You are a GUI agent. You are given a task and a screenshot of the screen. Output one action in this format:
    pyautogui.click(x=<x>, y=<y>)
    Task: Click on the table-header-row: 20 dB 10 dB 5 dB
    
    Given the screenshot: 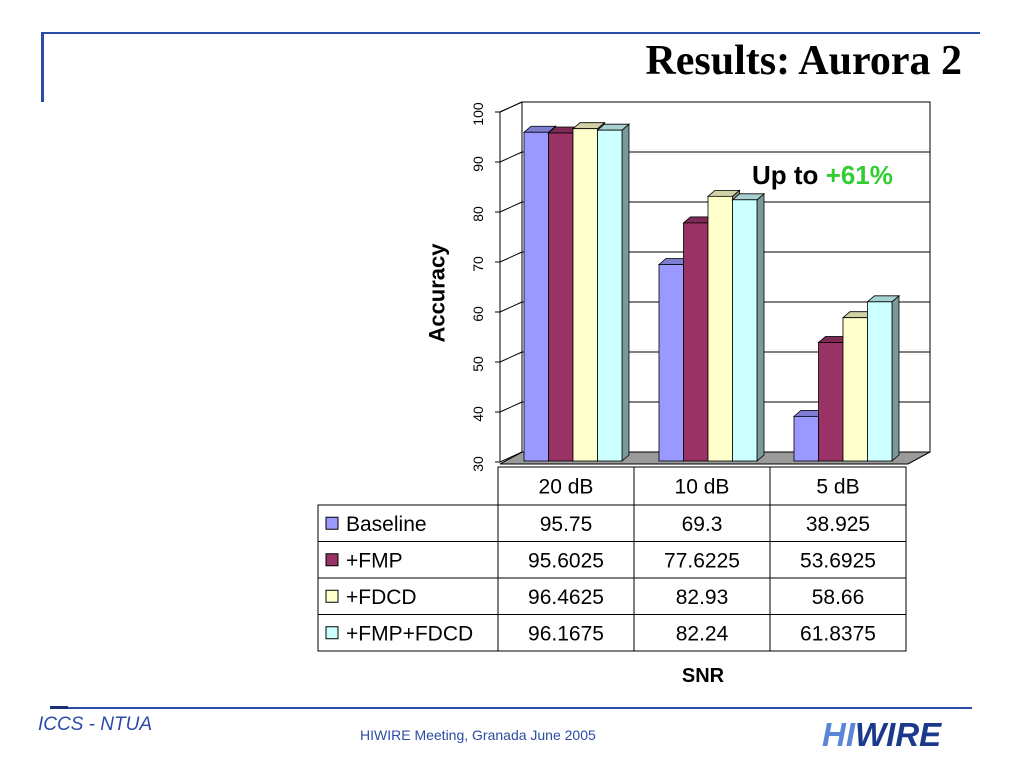 What is the action you would take?
    pyautogui.click(x=702, y=486)
    